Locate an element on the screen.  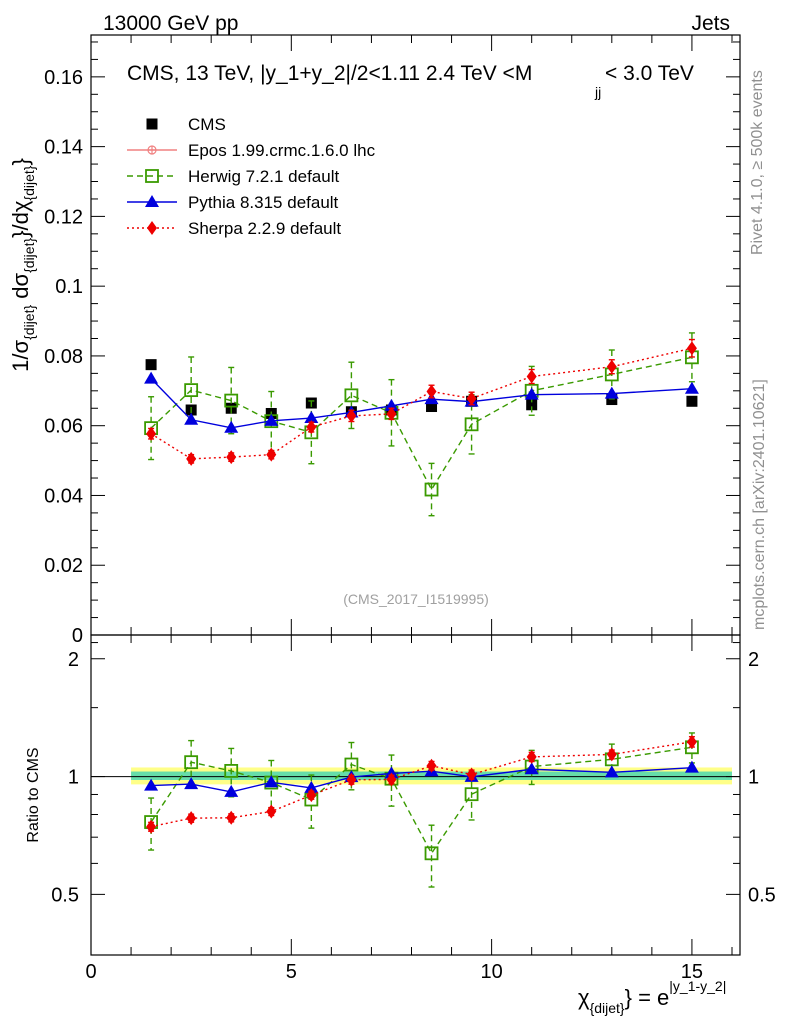
header-left: 13000 GeV pp is located at coordinates (170, 23).